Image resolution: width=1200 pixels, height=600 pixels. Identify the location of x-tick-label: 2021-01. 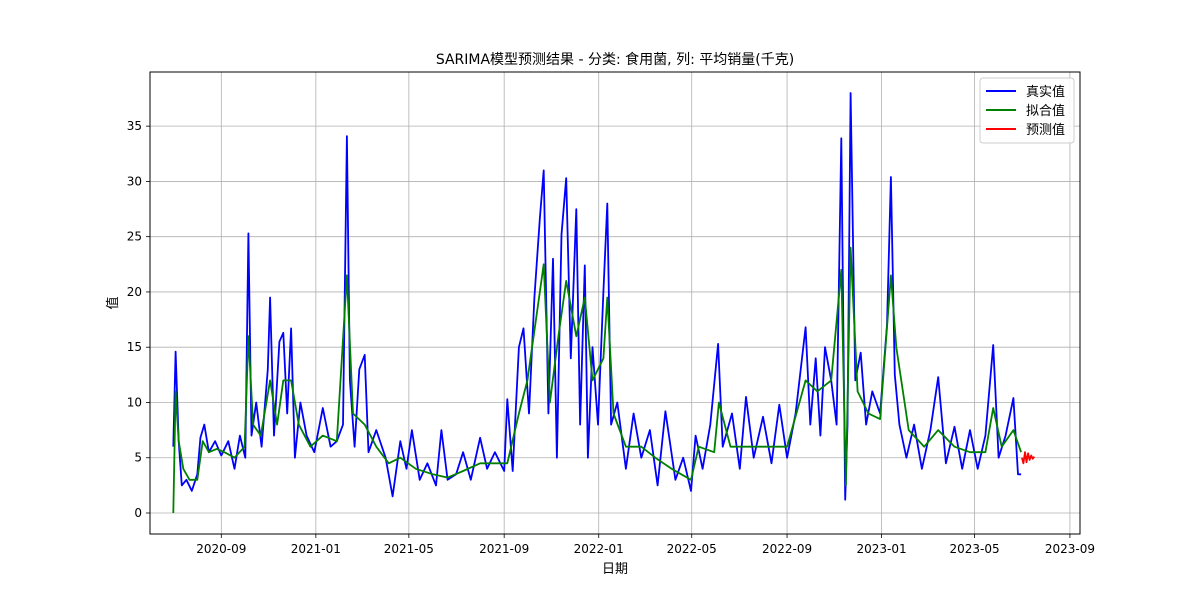
(316, 549).